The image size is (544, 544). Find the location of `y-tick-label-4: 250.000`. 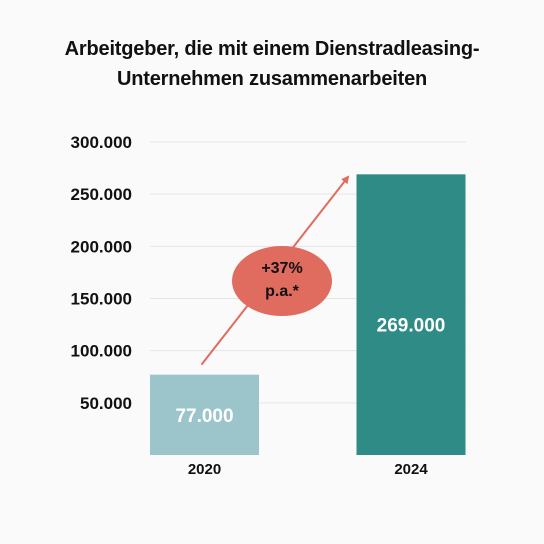

y-tick-label-4: 250.000 is located at coordinates (101, 194).